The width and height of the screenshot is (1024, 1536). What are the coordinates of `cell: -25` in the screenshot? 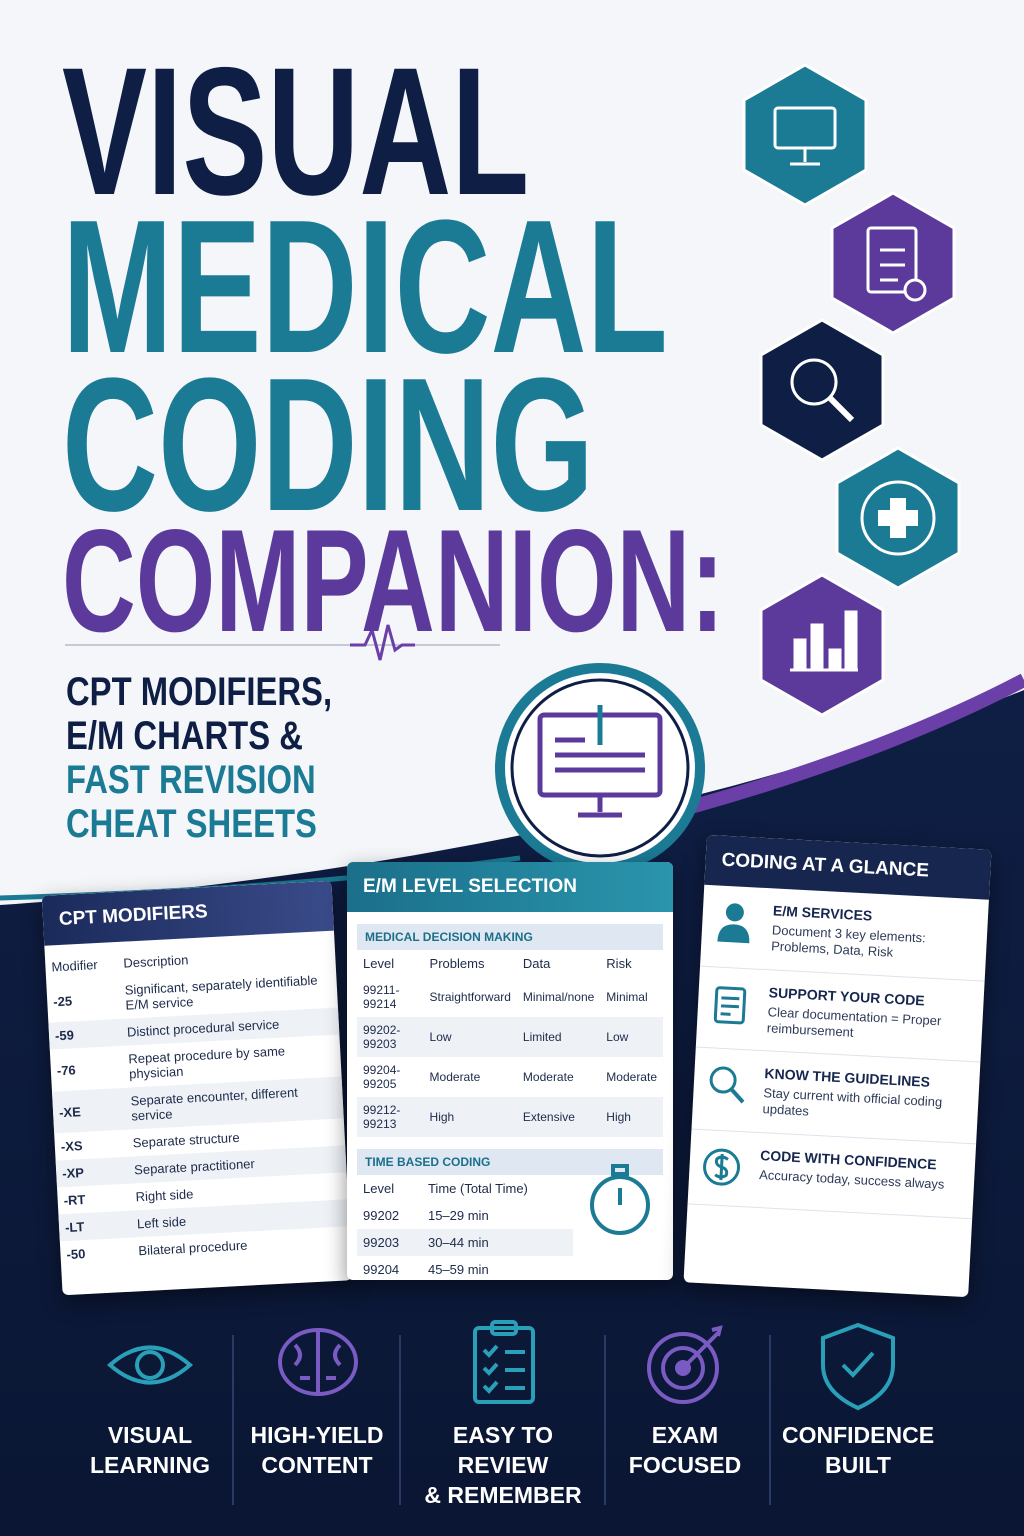 It's located at (62, 1000).